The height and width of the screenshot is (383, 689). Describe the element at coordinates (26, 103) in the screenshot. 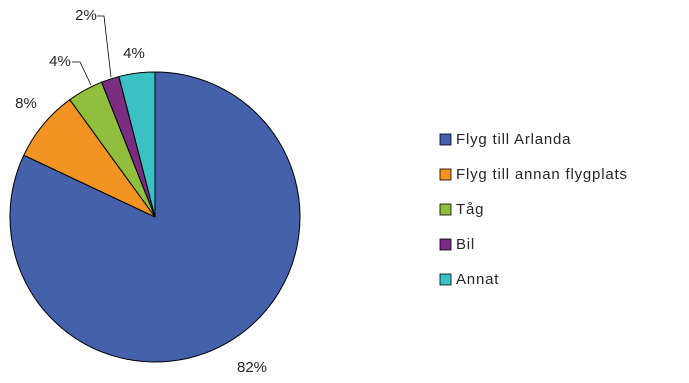

I see `data-label-1: 8%` at that location.